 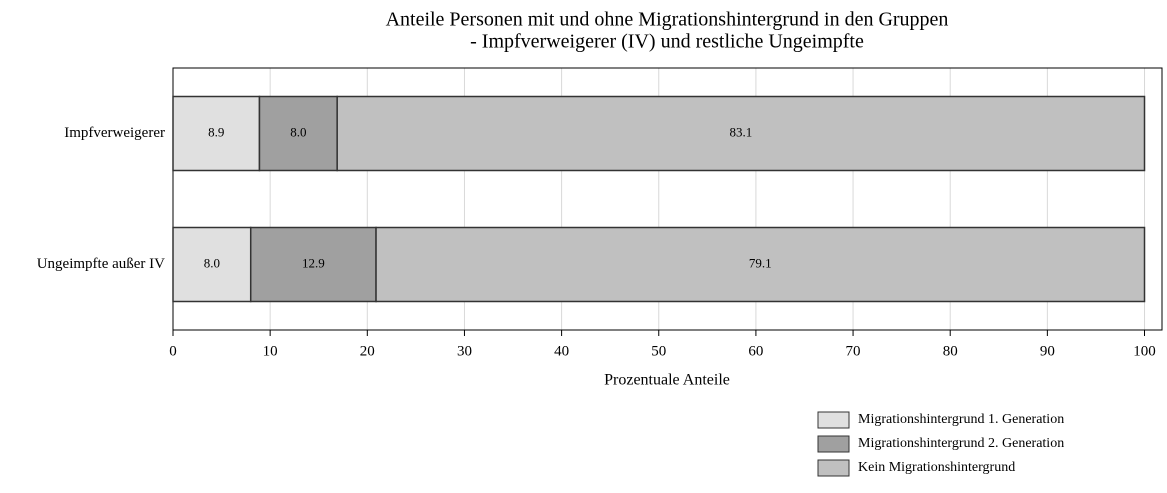 I want to click on legend-label: Migrationshintergrund 1. Generation, so click(x=961, y=419).